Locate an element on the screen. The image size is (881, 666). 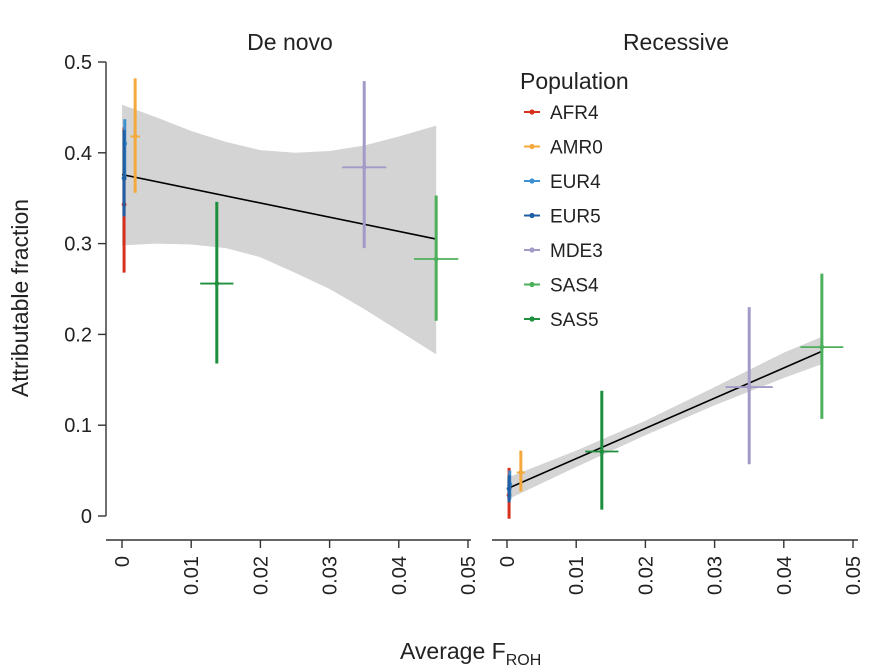
legend-label: SAS5 is located at coordinates (574, 320).